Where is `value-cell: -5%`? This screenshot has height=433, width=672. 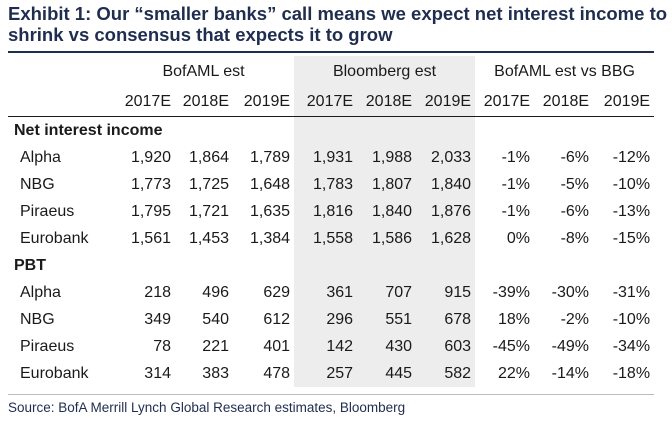 value-cell: -5% is located at coordinates (575, 184).